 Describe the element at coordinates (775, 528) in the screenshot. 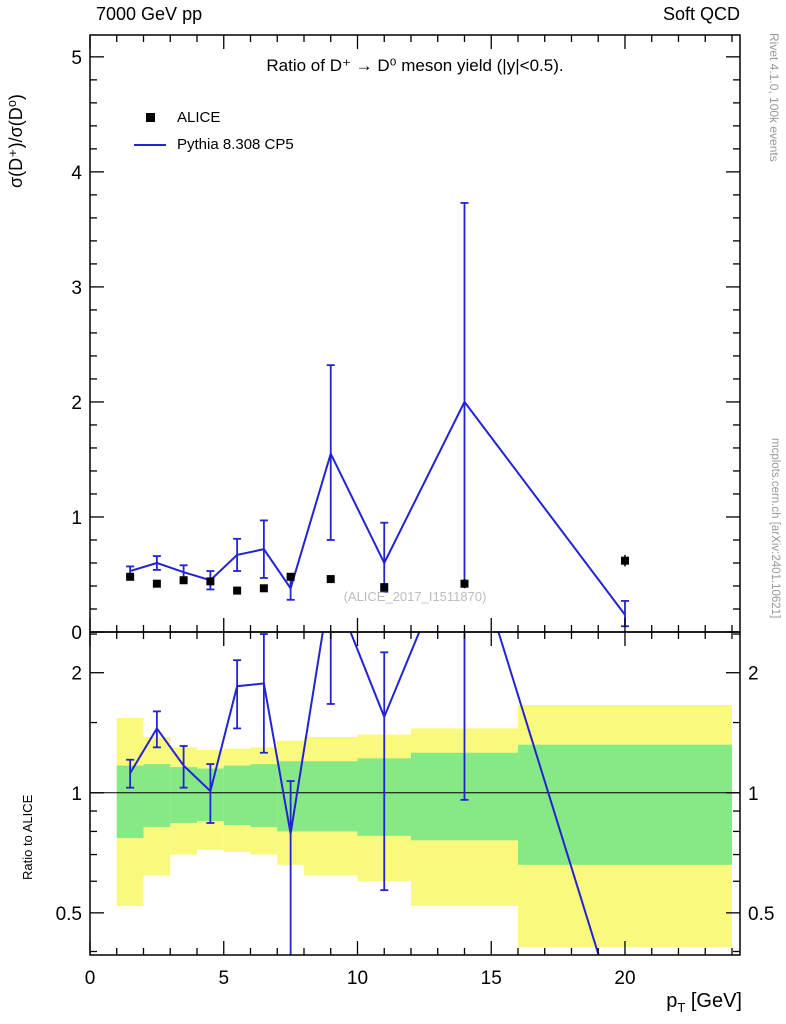

I see `mcplots-reference-sidenote: mcplots.cern.ch [arXiv:2401.10621]` at that location.